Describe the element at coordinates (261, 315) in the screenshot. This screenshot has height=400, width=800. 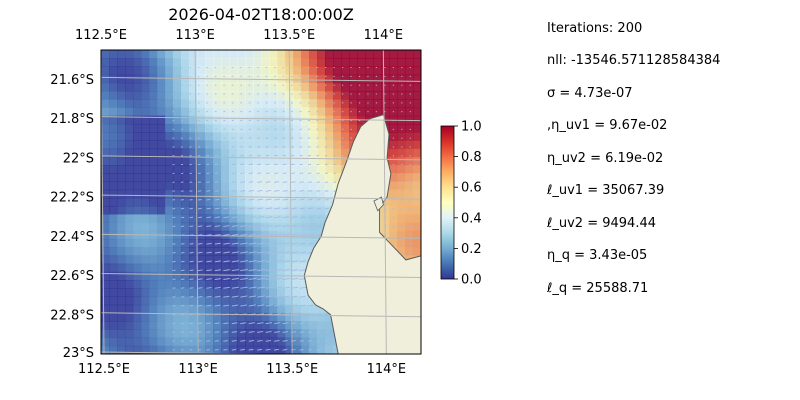
I see `latitude-gridline` at that location.